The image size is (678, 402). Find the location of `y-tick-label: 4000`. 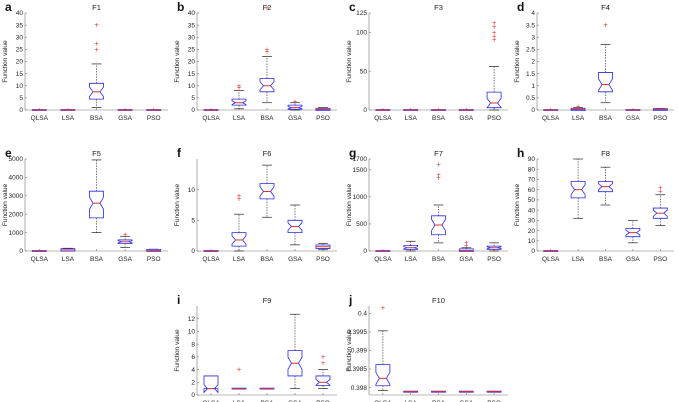

y-tick-label: 4000 is located at coordinates (16, 178).